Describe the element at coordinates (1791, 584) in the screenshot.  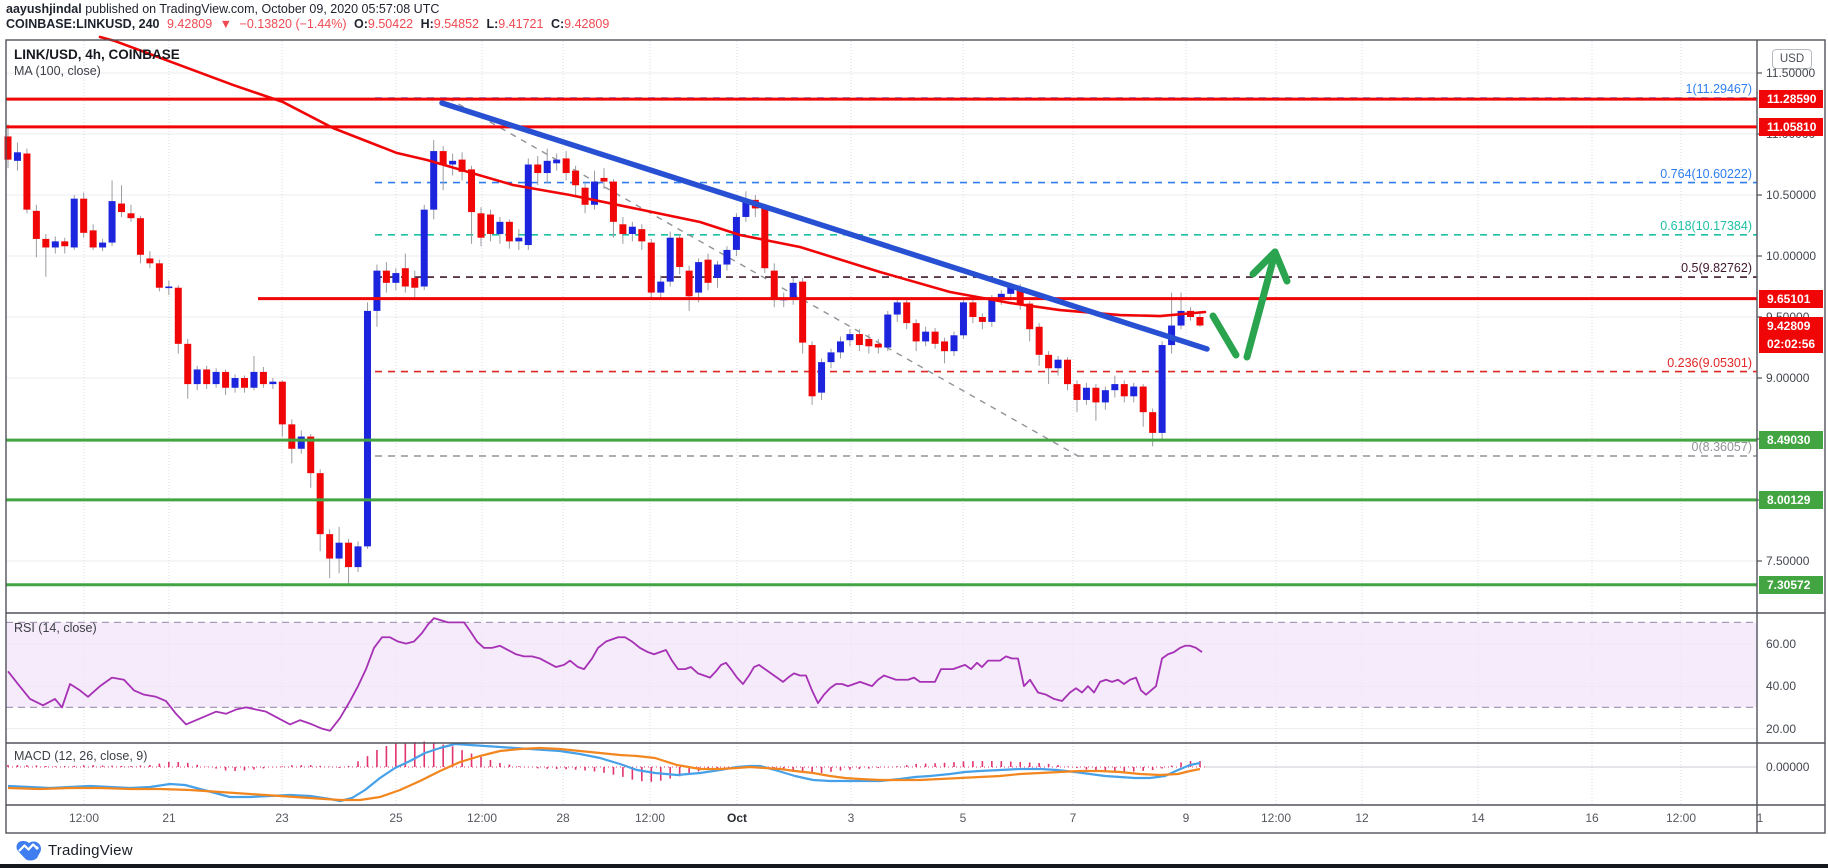
I see `support-badge-3: 7.30572` at that location.